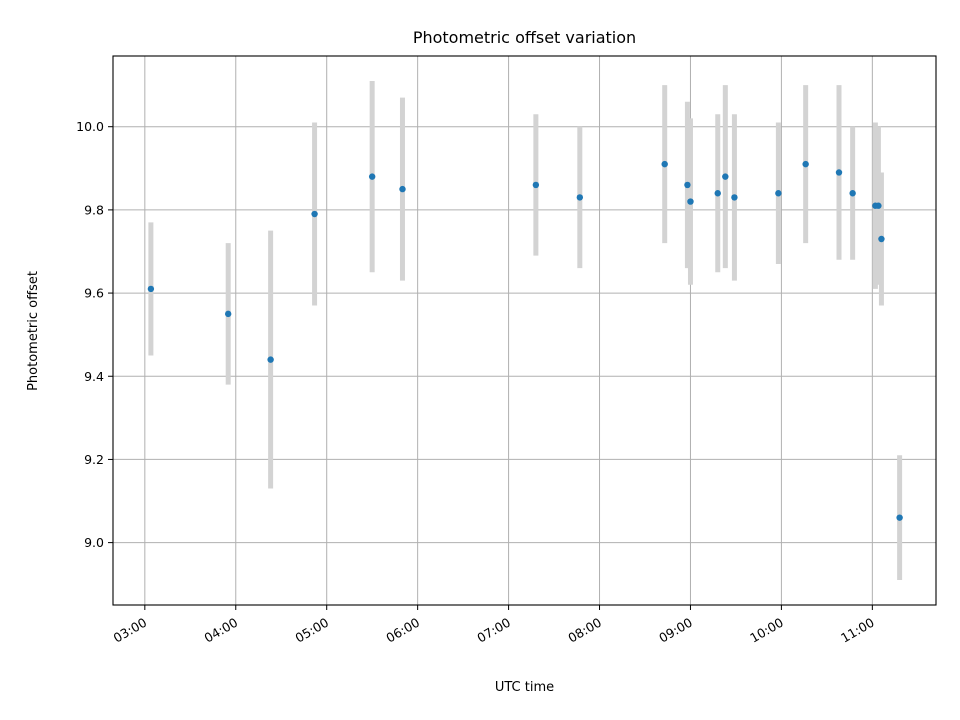 The width and height of the screenshot is (960, 720). What do you see at coordinates (94, 542) in the screenshot?
I see `y-tick-label: 9.0` at bounding box center [94, 542].